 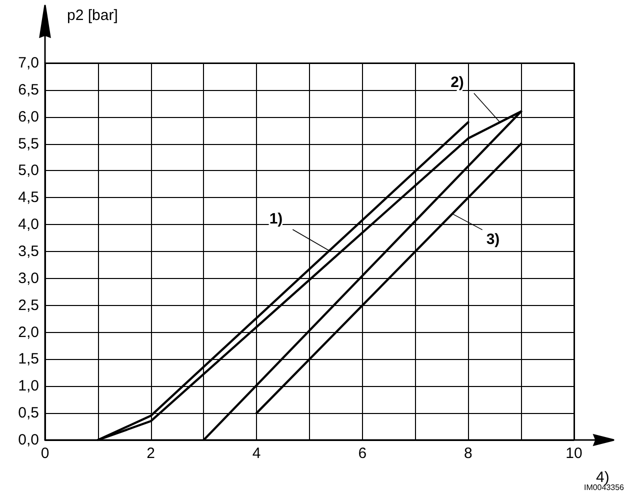 What do you see at coordinates (28, 251) in the screenshot?
I see `y-tick-label: 3,5` at bounding box center [28, 251].